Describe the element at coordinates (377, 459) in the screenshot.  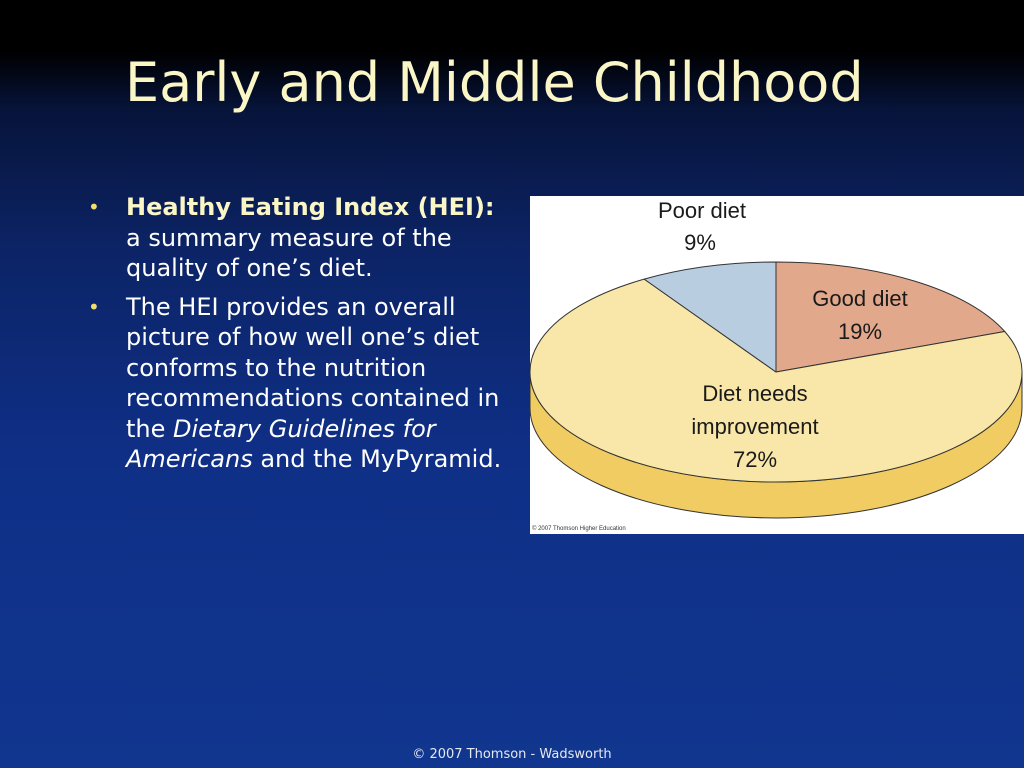
I see `bullet-text-after: and the MyPyramid.` at that location.